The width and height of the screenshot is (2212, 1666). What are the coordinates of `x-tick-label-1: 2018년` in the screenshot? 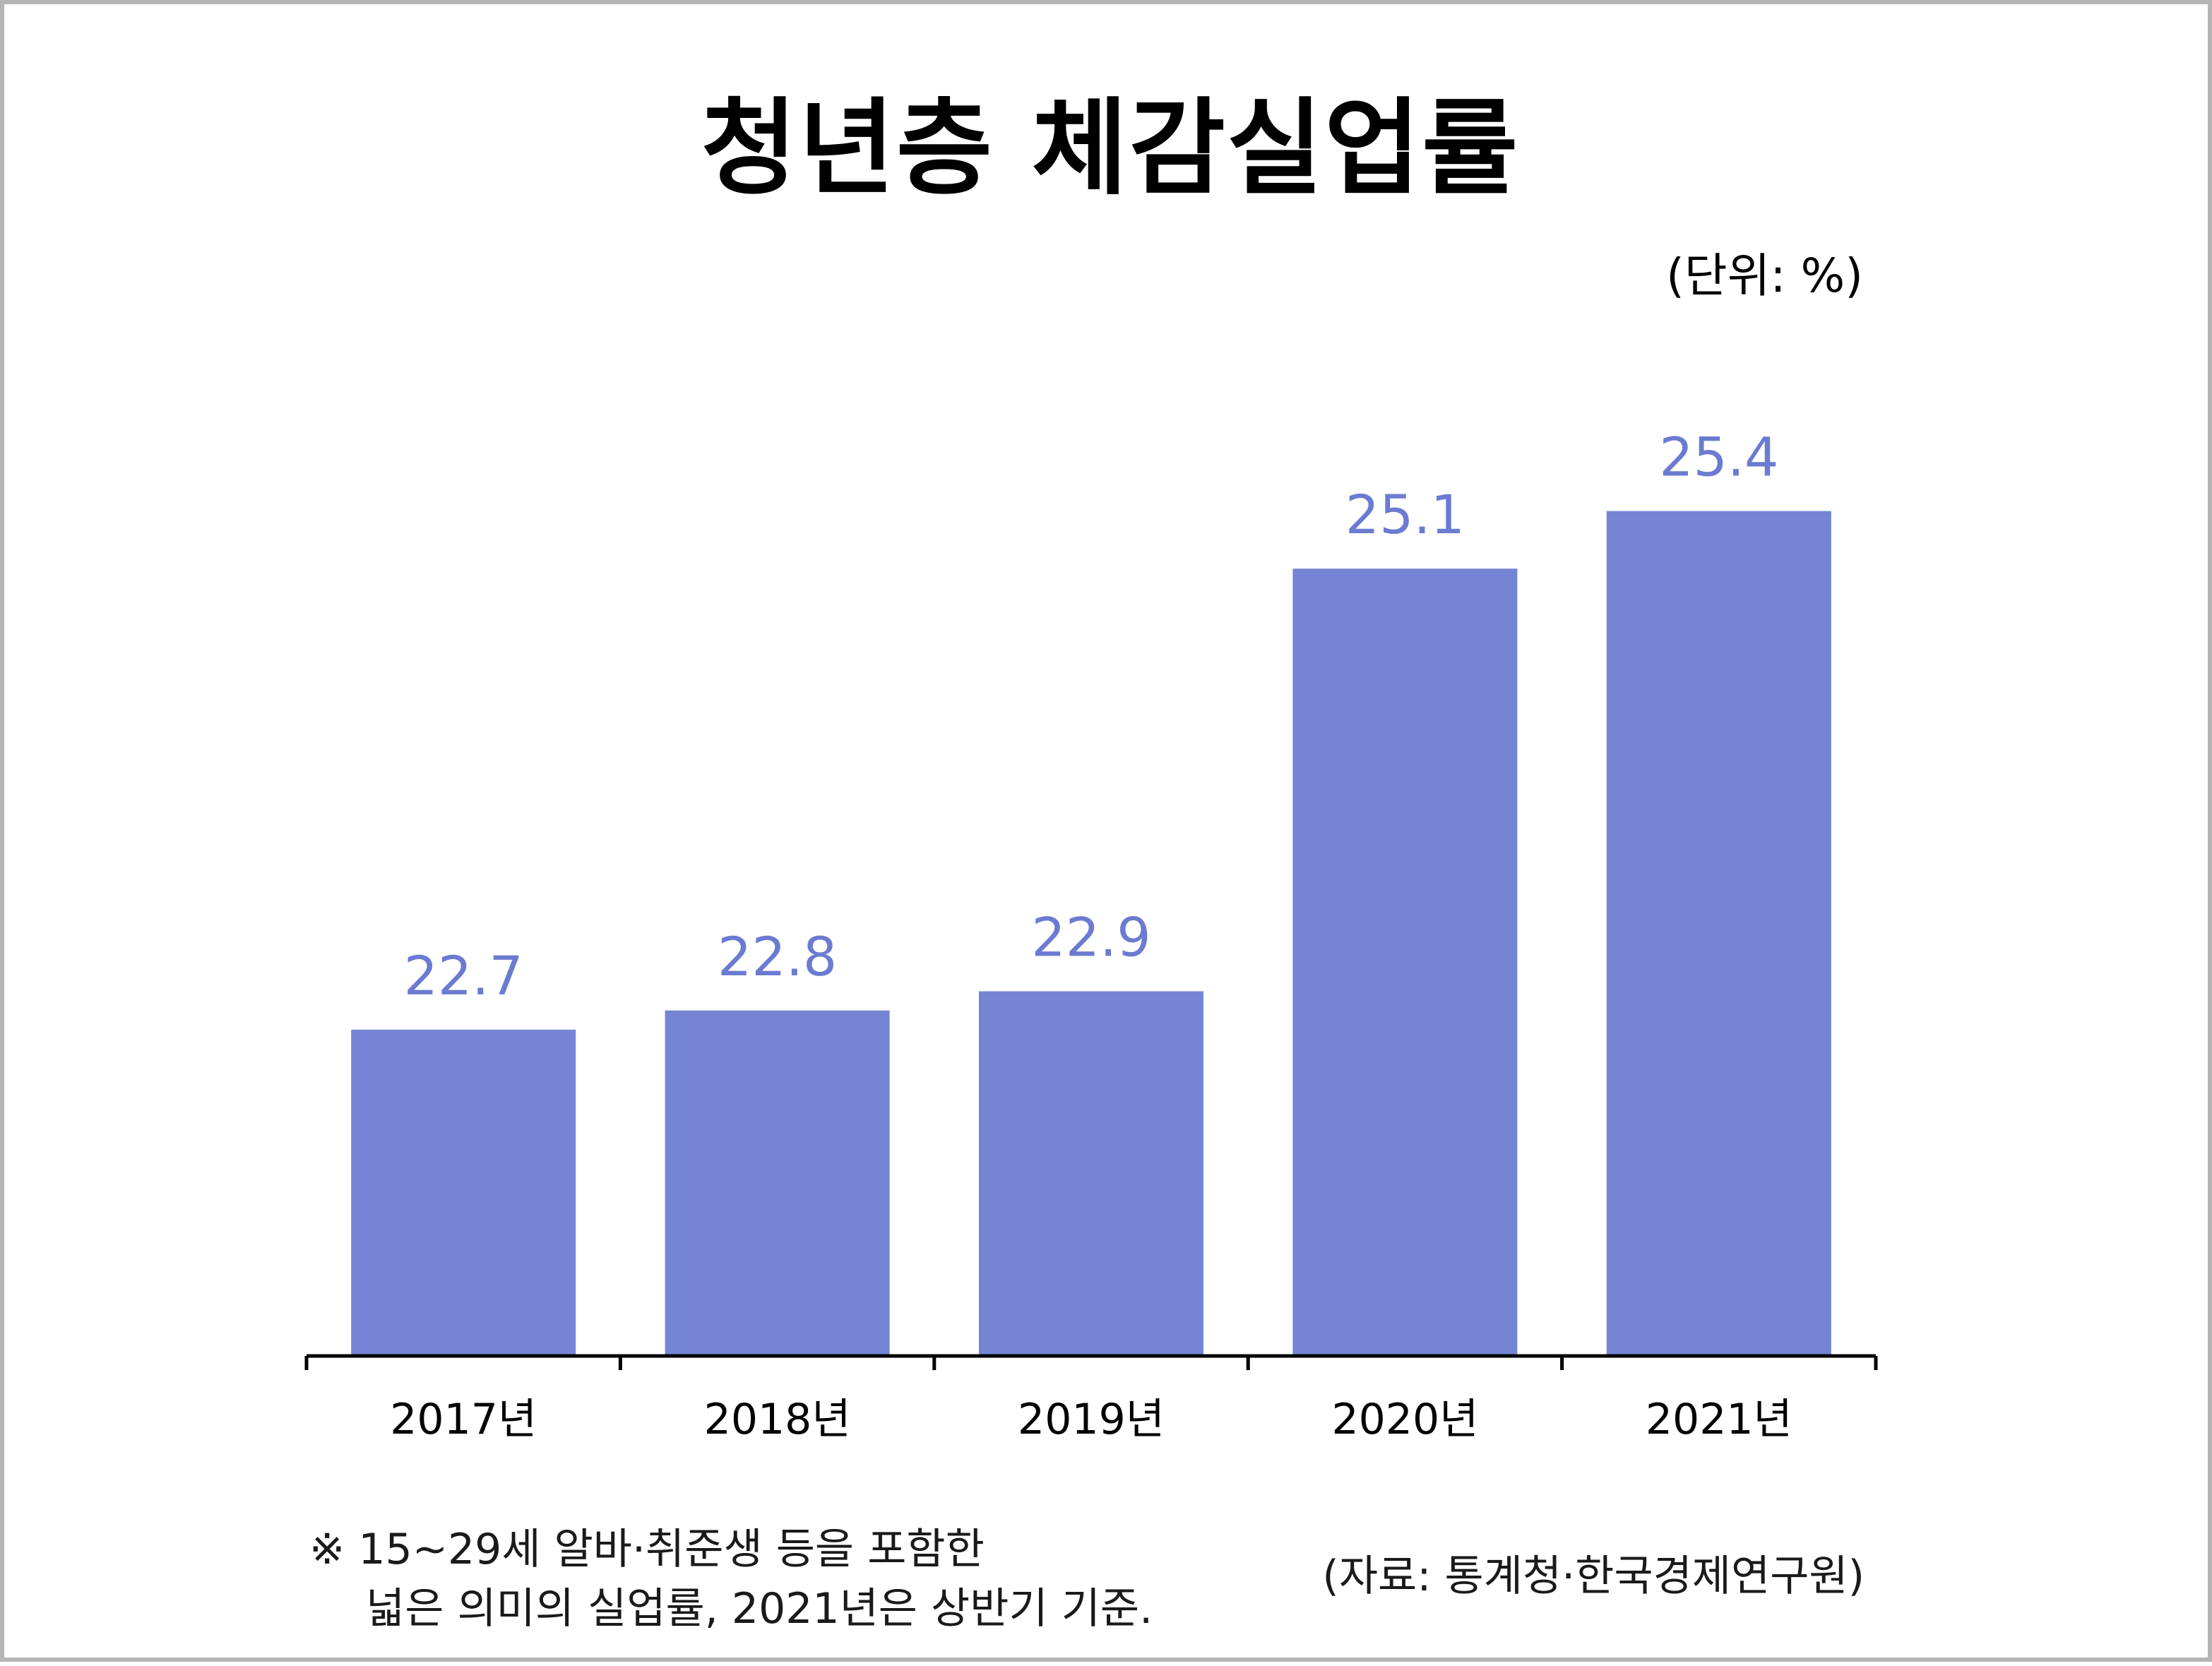 It's located at (777, 1419).